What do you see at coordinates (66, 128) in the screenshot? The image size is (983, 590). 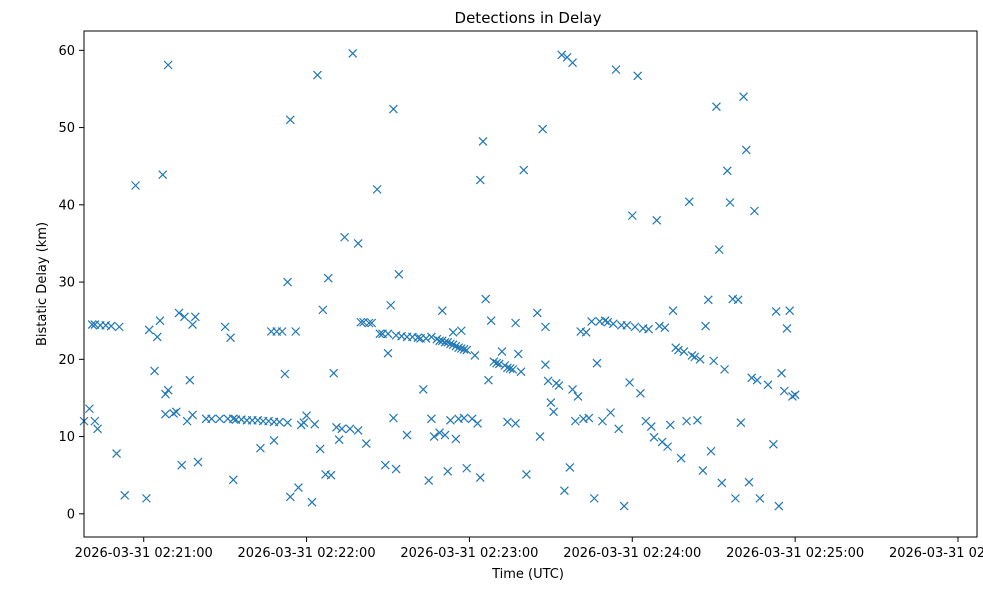 I see `y-tick-label: 50` at bounding box center [66, 128].